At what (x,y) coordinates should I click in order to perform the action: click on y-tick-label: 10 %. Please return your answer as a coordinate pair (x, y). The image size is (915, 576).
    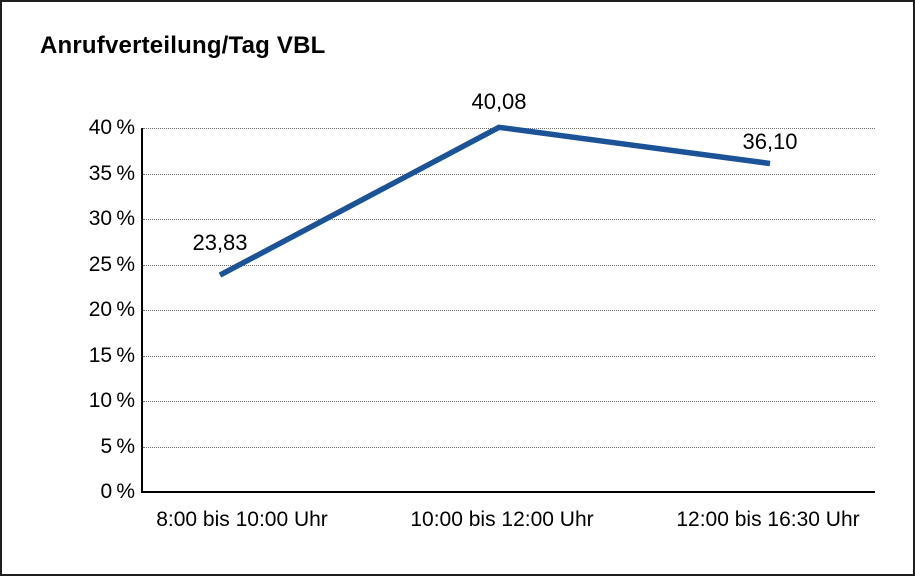
    Looking at the image, I should click on (111, 400).